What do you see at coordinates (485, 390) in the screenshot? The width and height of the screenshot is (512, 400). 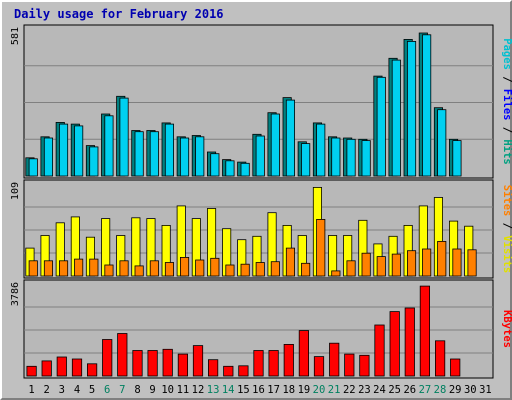 I see `day-label-31: 31` at bounding box center [485, 390].